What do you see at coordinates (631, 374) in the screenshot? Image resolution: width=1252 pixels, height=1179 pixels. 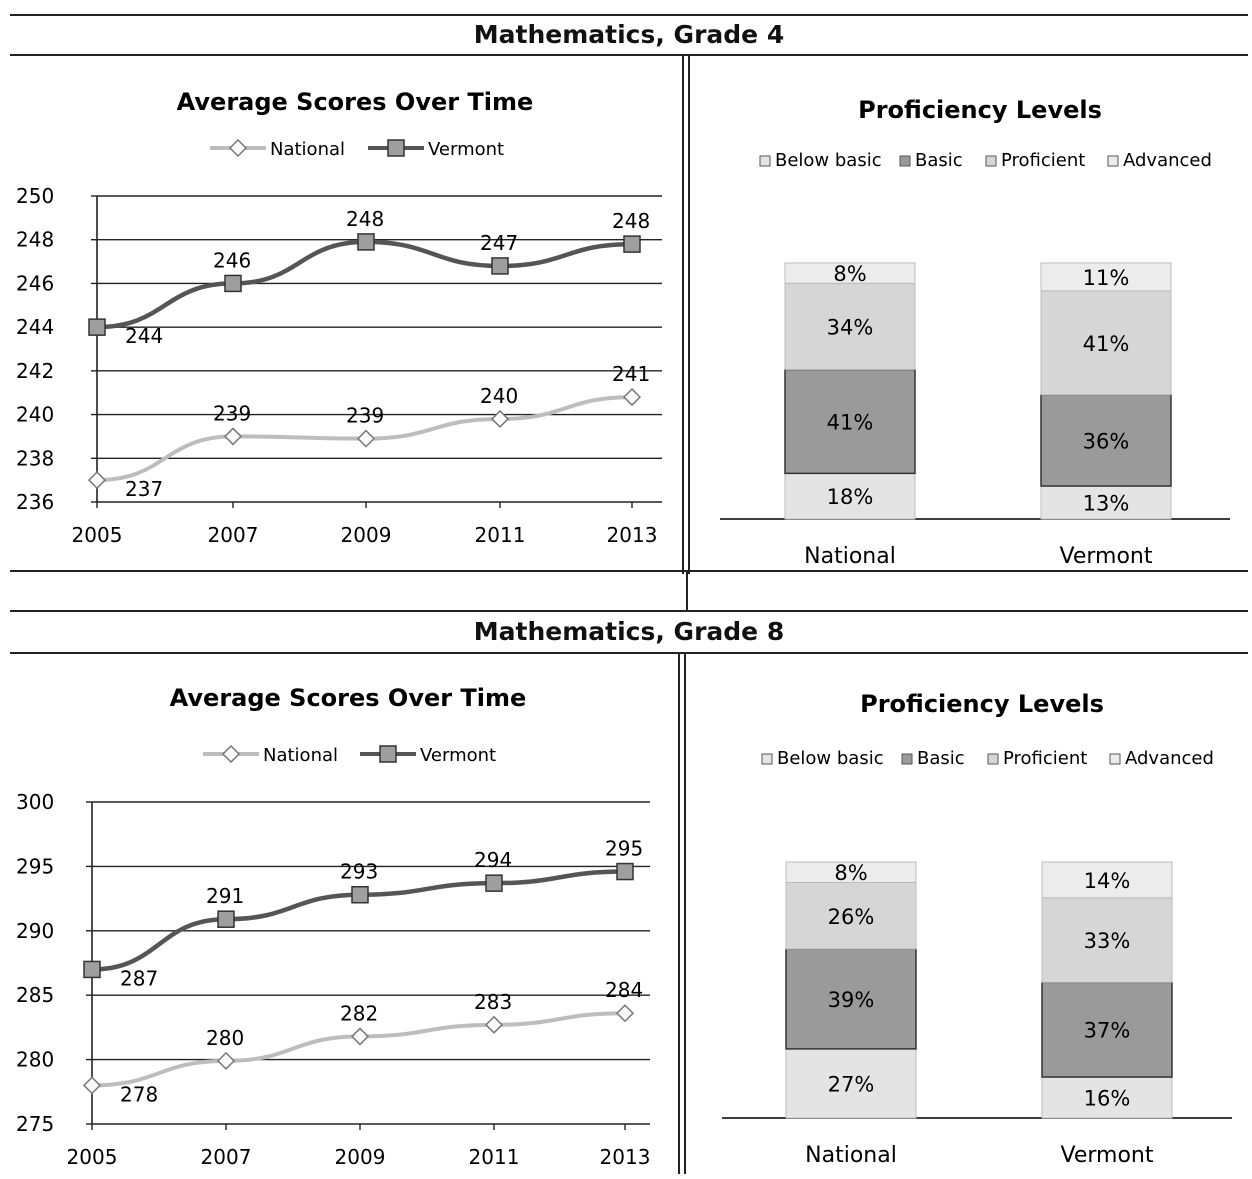 I see `data-label-national: 241` at bounding box center [631, 374].